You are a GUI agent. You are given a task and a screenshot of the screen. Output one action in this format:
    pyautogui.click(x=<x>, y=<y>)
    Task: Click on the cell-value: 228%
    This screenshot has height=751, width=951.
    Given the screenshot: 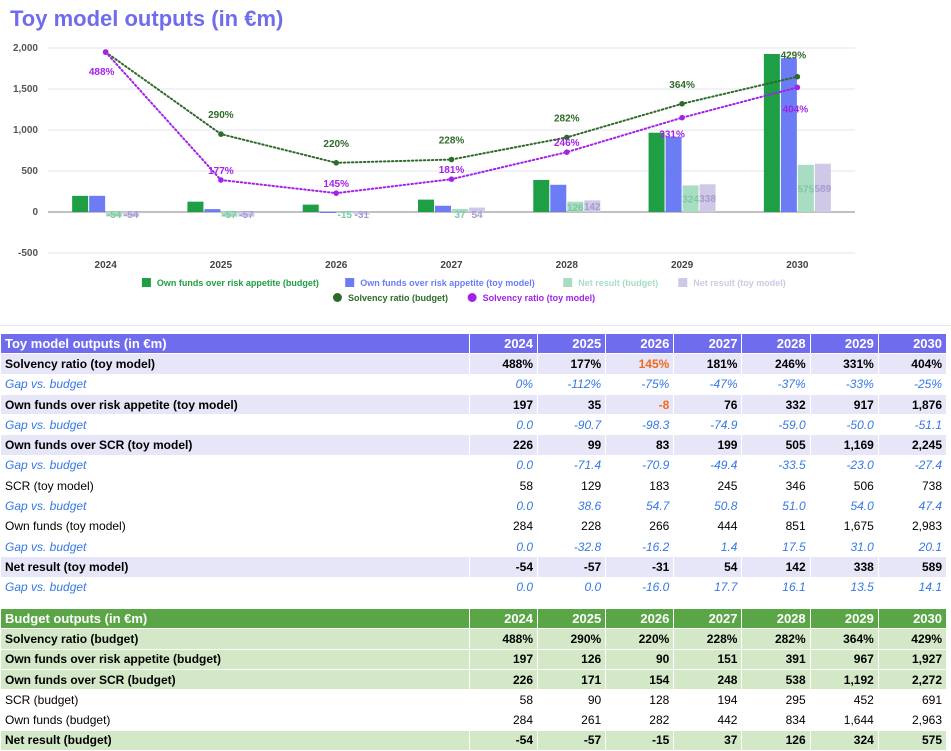 What is the action you would take?
    pyautogui.click(x=708, y=639)
    